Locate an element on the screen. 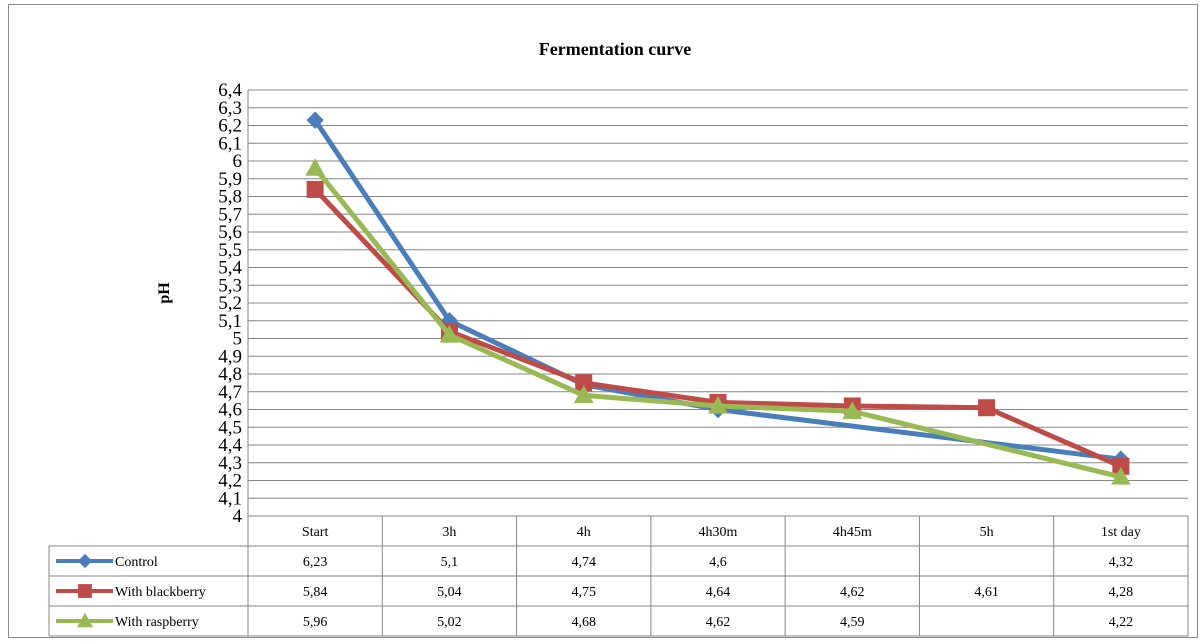 This screenshot has height=642, width=1203. y-tick-label: 5,4 is located at coordinates (230, 268).